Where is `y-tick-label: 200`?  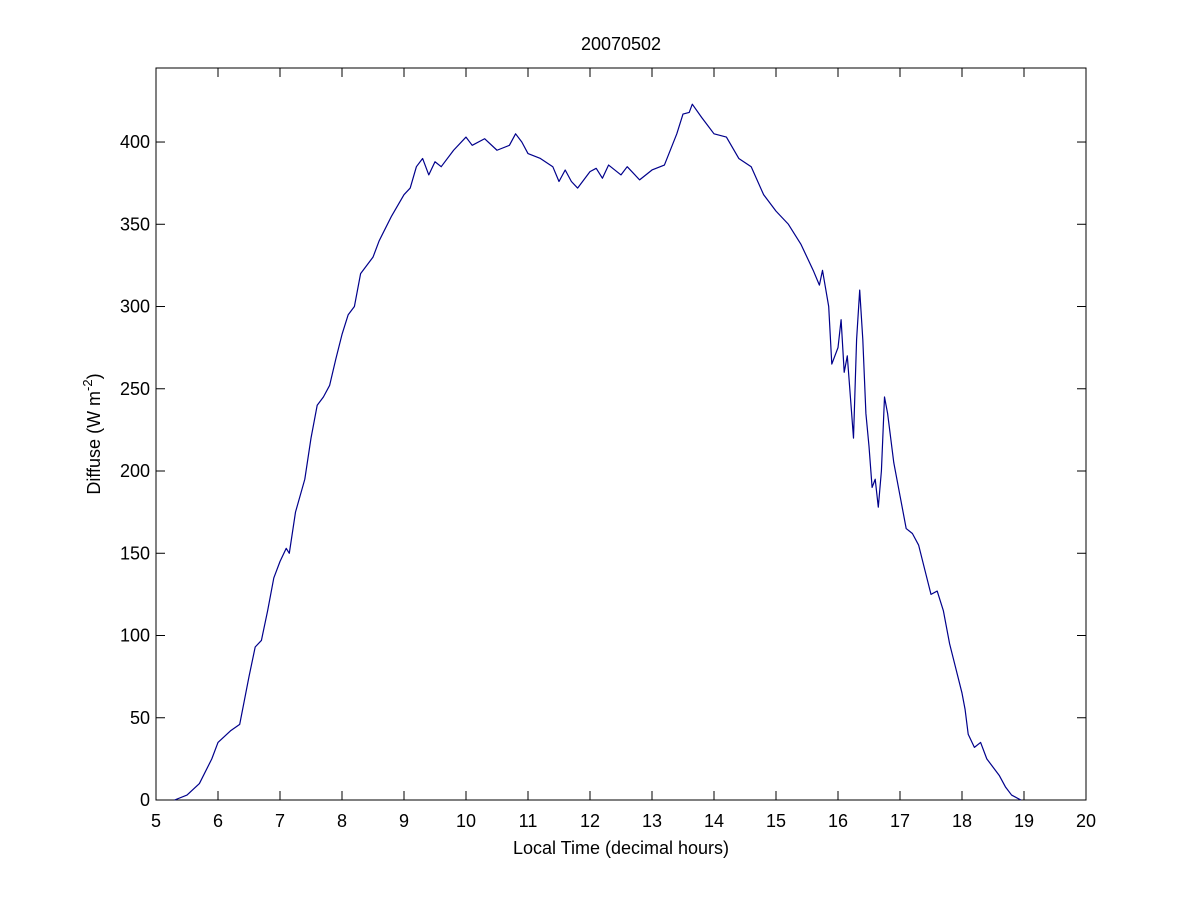 y-tick-label: 200 is located at coordinates (135, 471).